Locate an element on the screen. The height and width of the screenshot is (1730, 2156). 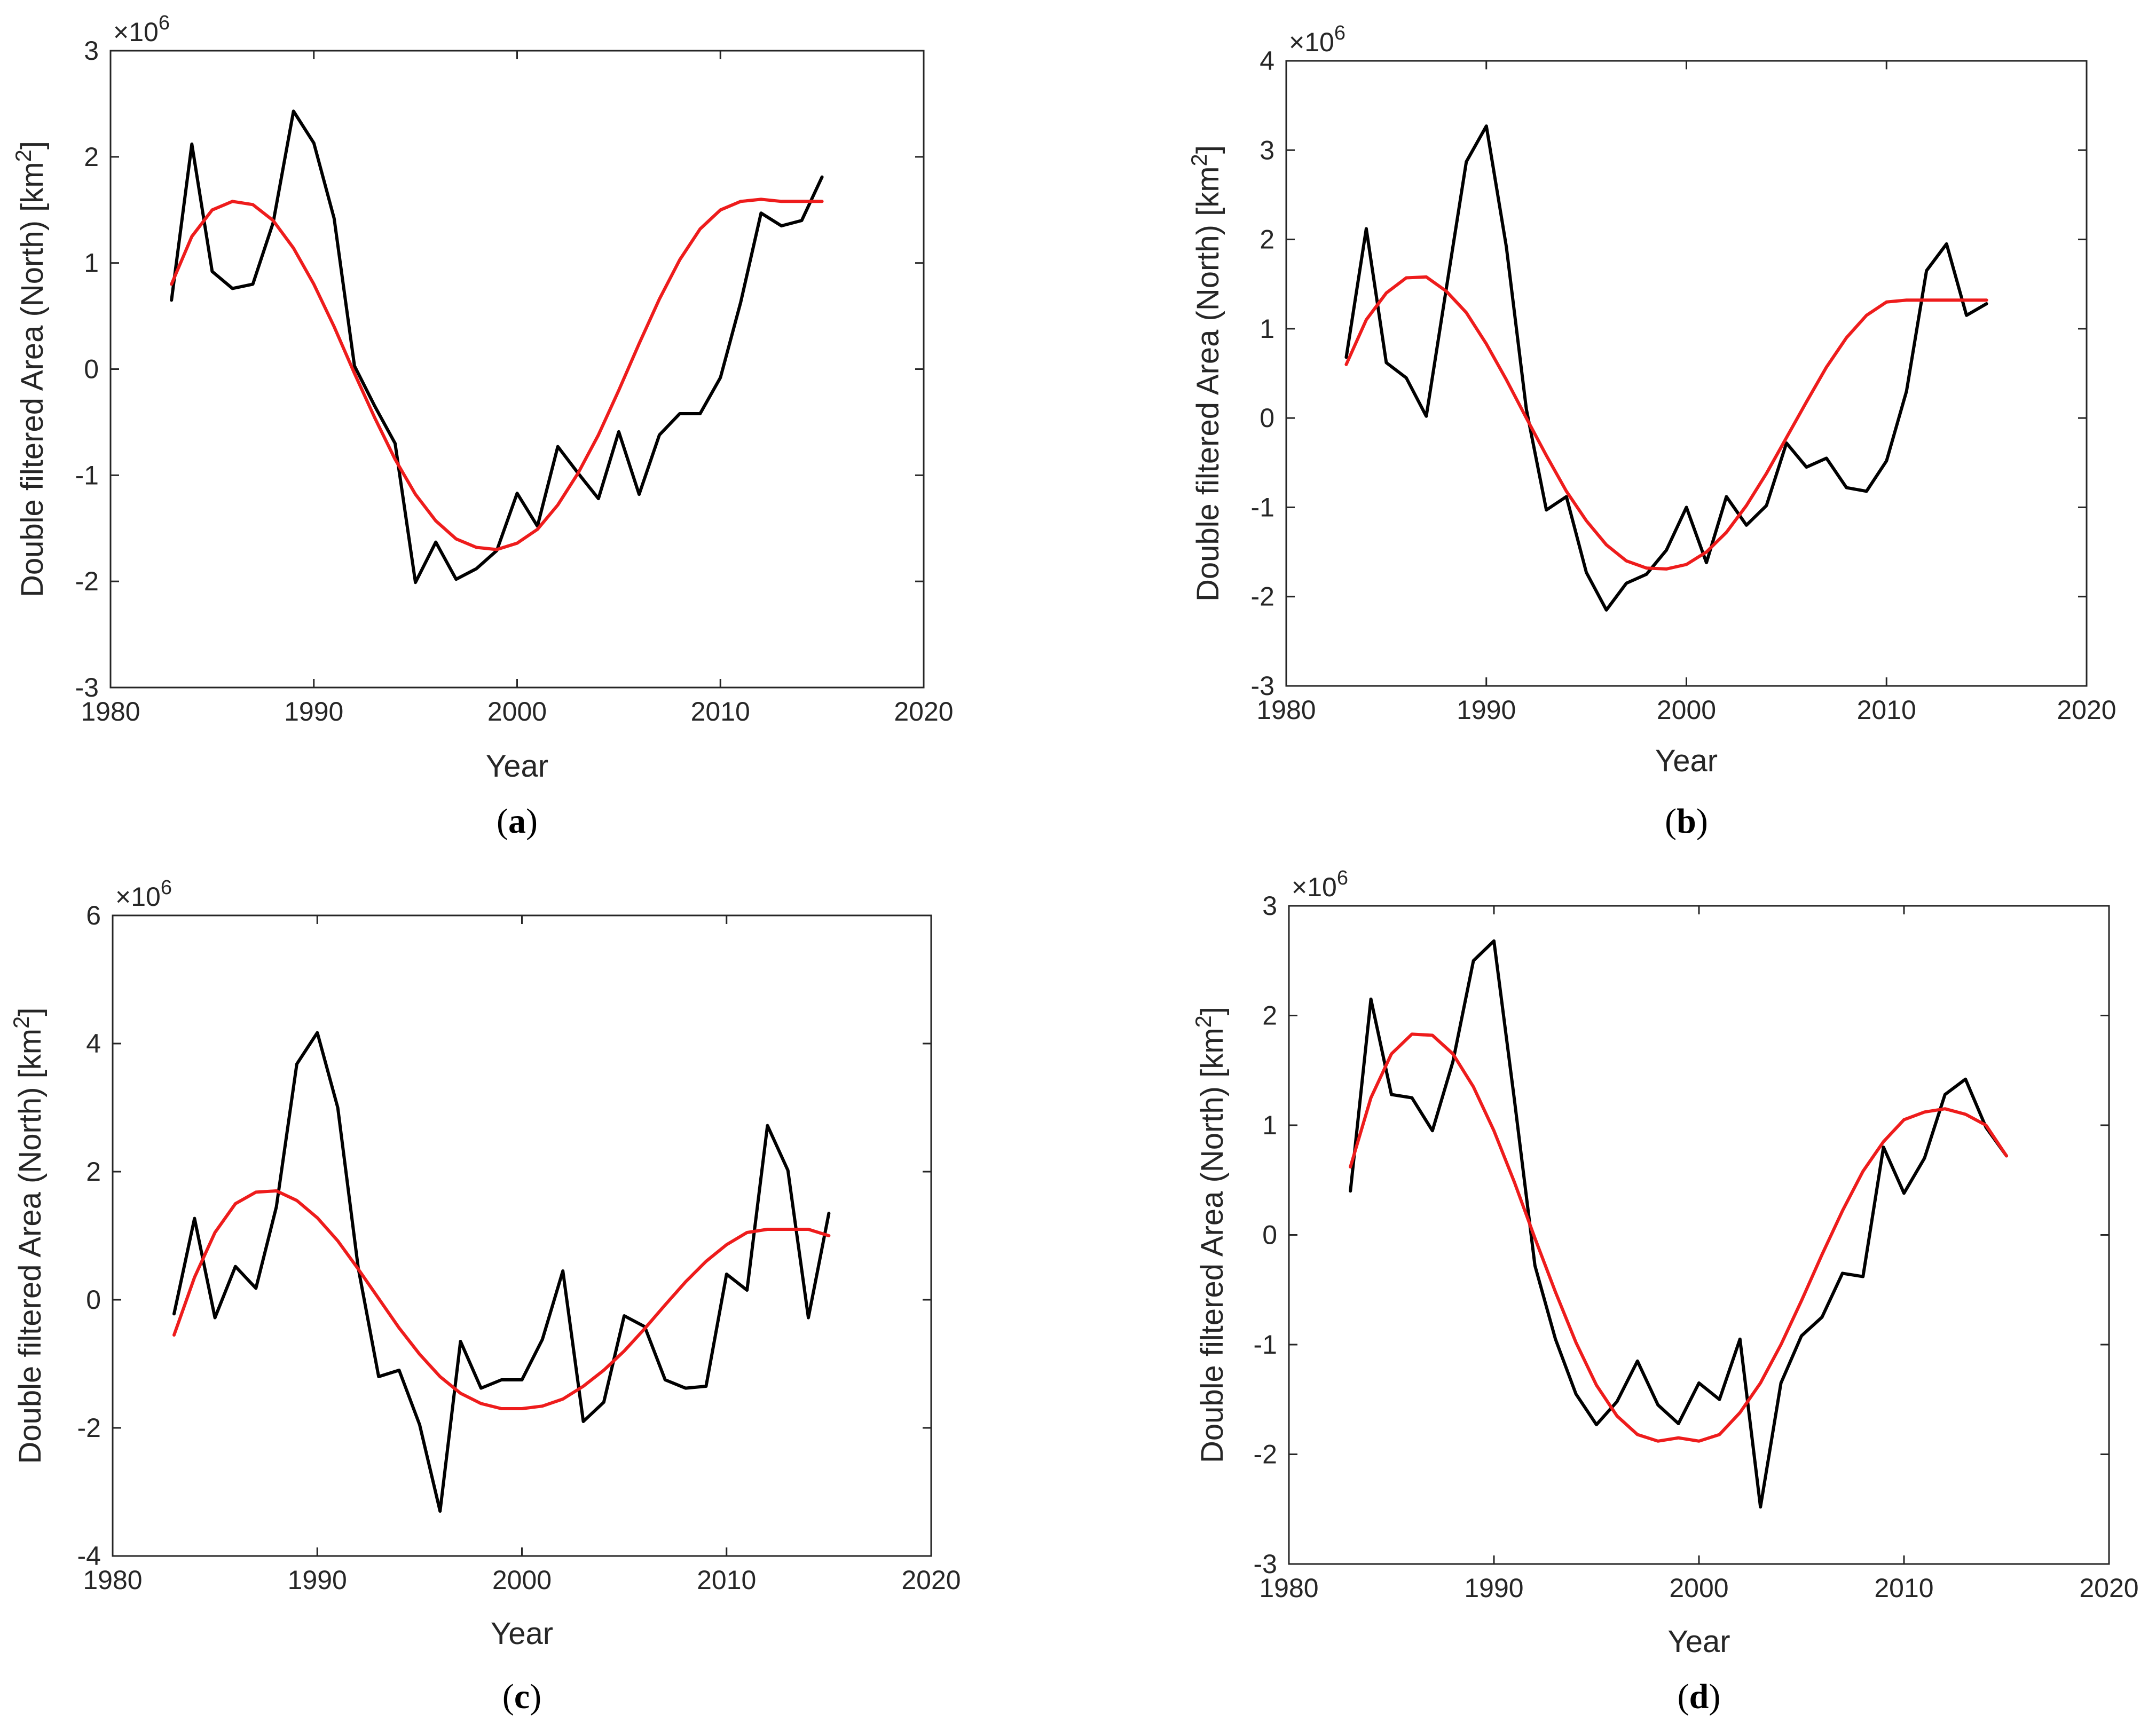
panel-caption: (b) is located at coordinates (1686, 821).